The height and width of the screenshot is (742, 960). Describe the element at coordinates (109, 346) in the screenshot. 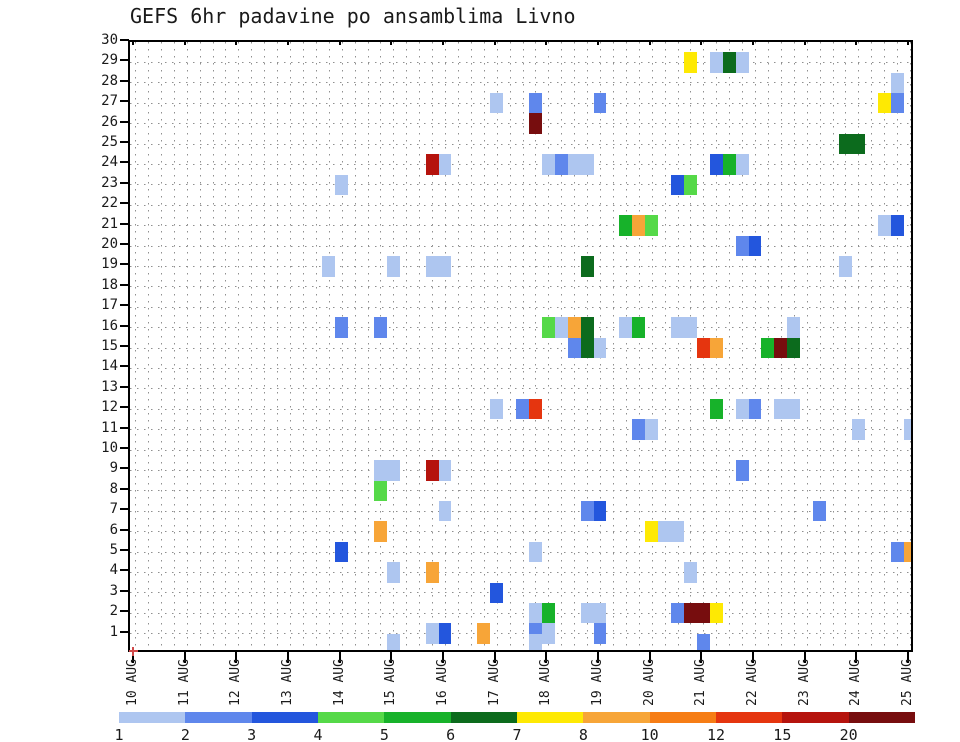

I see `y-axis-label: 15` at that location.